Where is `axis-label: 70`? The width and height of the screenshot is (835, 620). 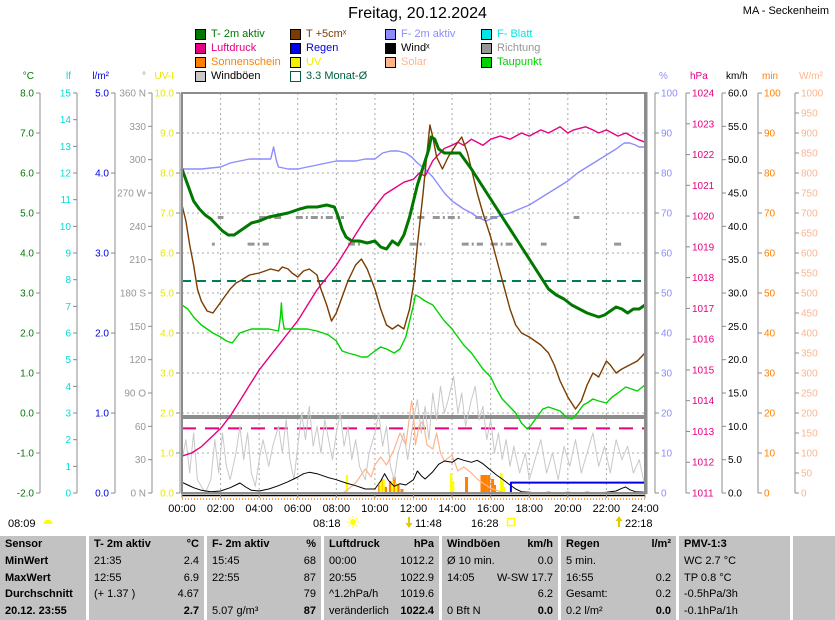 axis-label: 70 is located at coordinates (770, 214).